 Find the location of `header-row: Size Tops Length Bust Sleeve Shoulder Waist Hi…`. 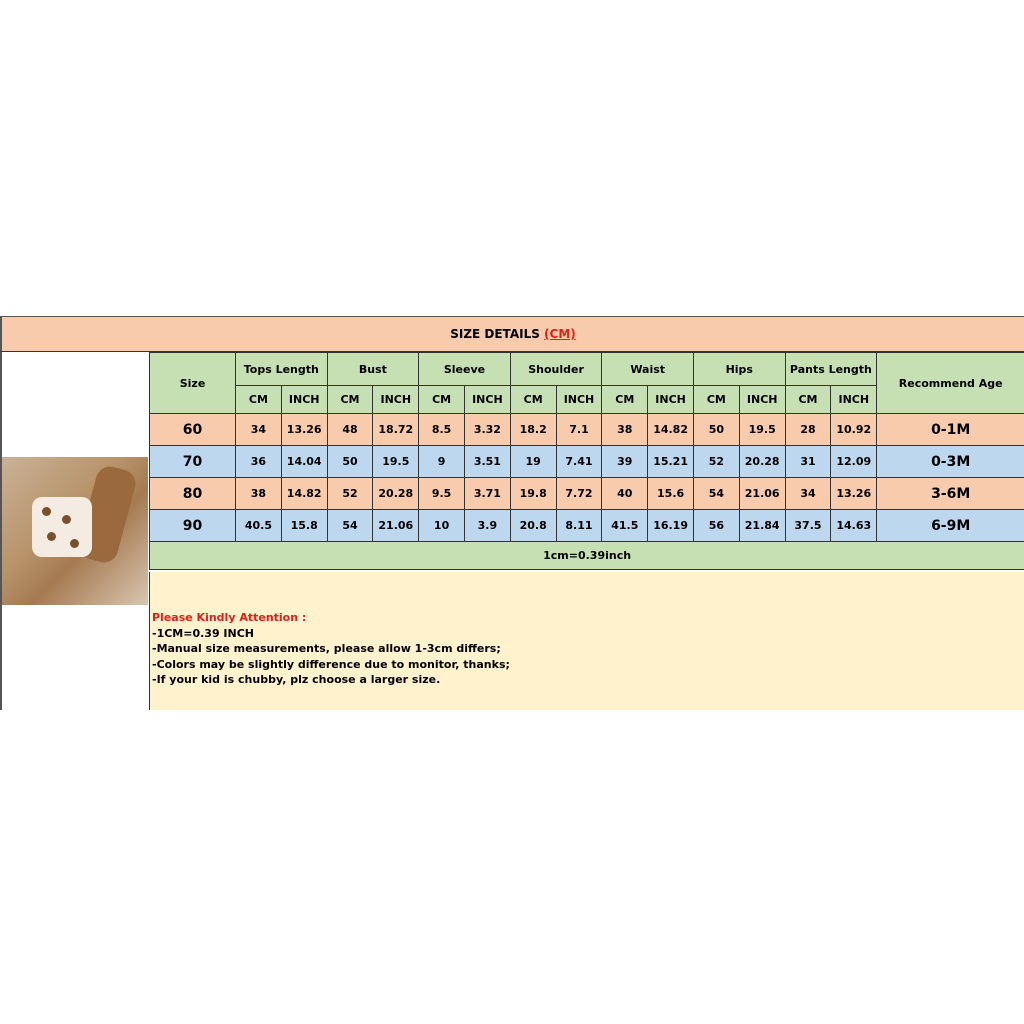

header-row: Size Tops Length Bust Sleeve Shoulder Waist Hi… is located at coordinates (586, 383).